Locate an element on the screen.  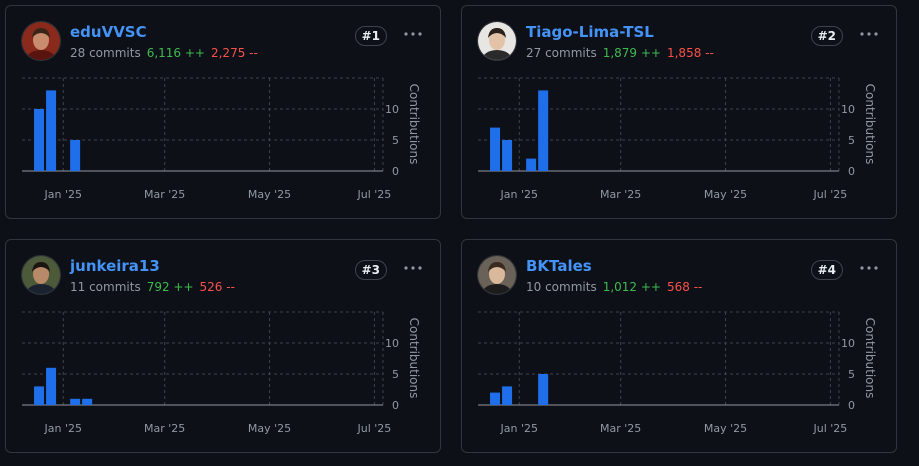
username-link: BKTales is located at coordinates (559, 266).